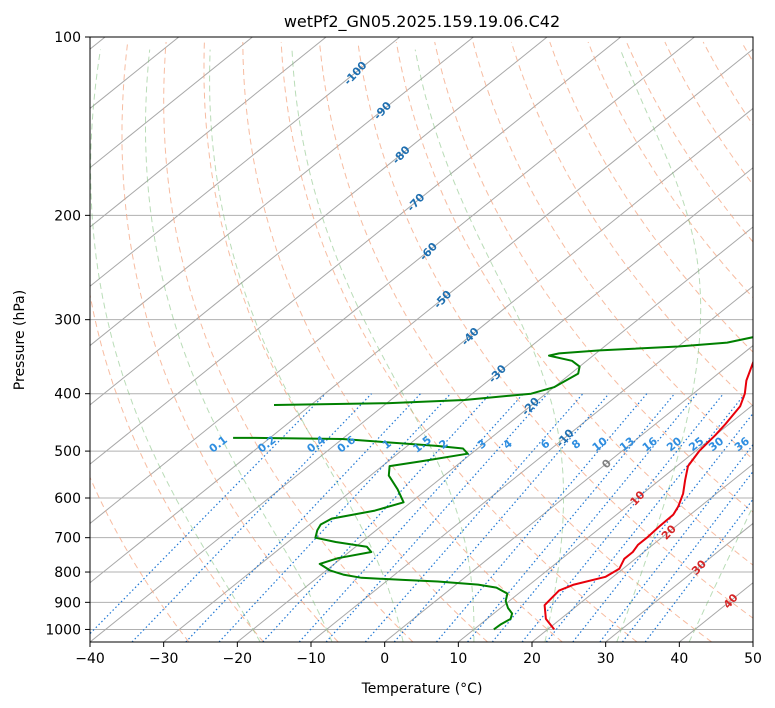 The width and height of the screenshot is (775, 708). What do you see at coordinates (67, 395) in the screenshot?
I see `y-tick-label: 400` at bounding box center [67, 395].